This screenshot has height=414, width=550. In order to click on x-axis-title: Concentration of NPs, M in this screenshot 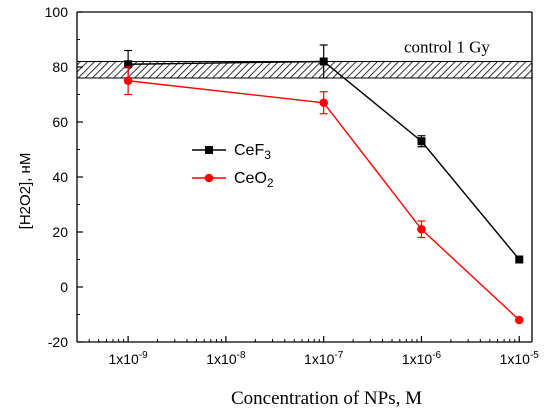, I will do `click(326, 398)`.